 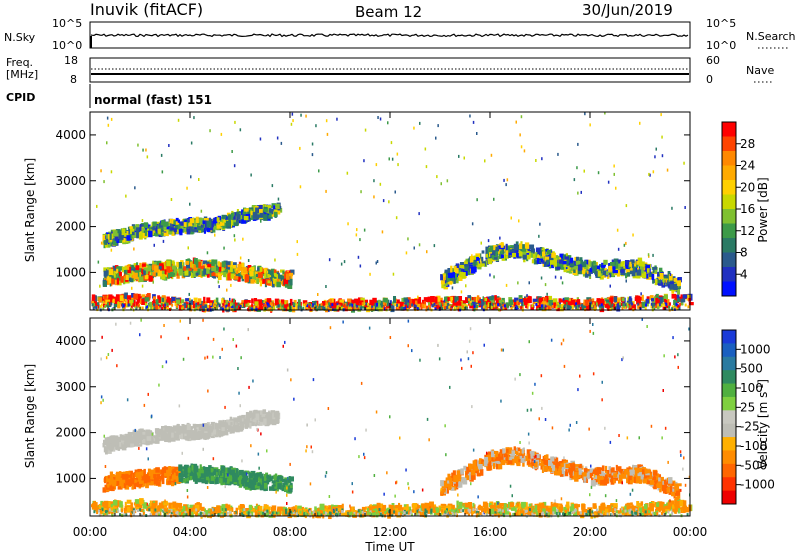 What do you see at coordinates (747, 187) in the screenshot?
I see `colorbar-tick-label: 20` at bounding box center [747, 187].